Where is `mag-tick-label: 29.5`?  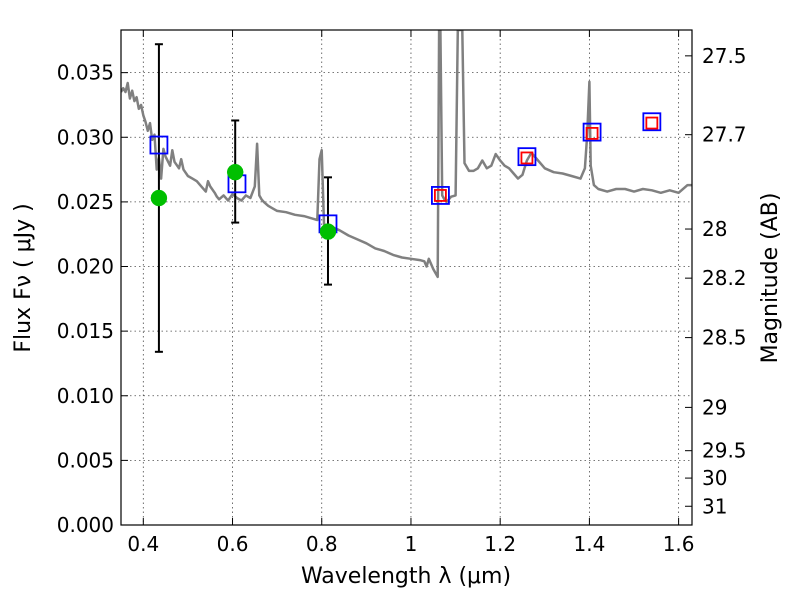
mag-tick-label: 29.5 is located at coordinates (724, 451).